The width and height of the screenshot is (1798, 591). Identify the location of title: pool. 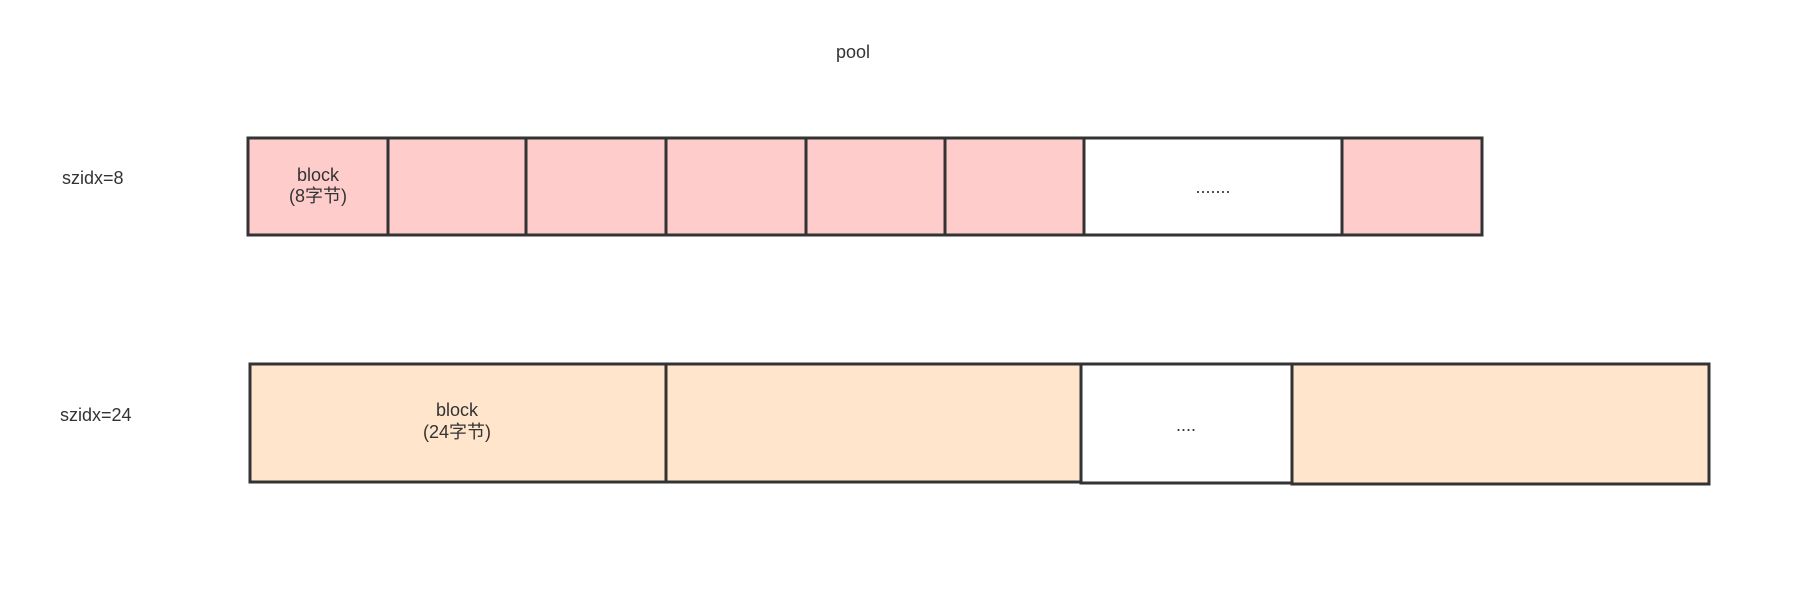
(853, 52).